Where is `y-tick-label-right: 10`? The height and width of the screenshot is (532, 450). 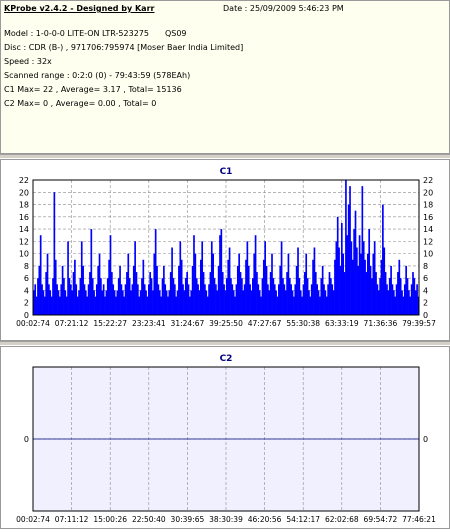
y-tick-label-right: 10 is located at coordinates (428, 254).